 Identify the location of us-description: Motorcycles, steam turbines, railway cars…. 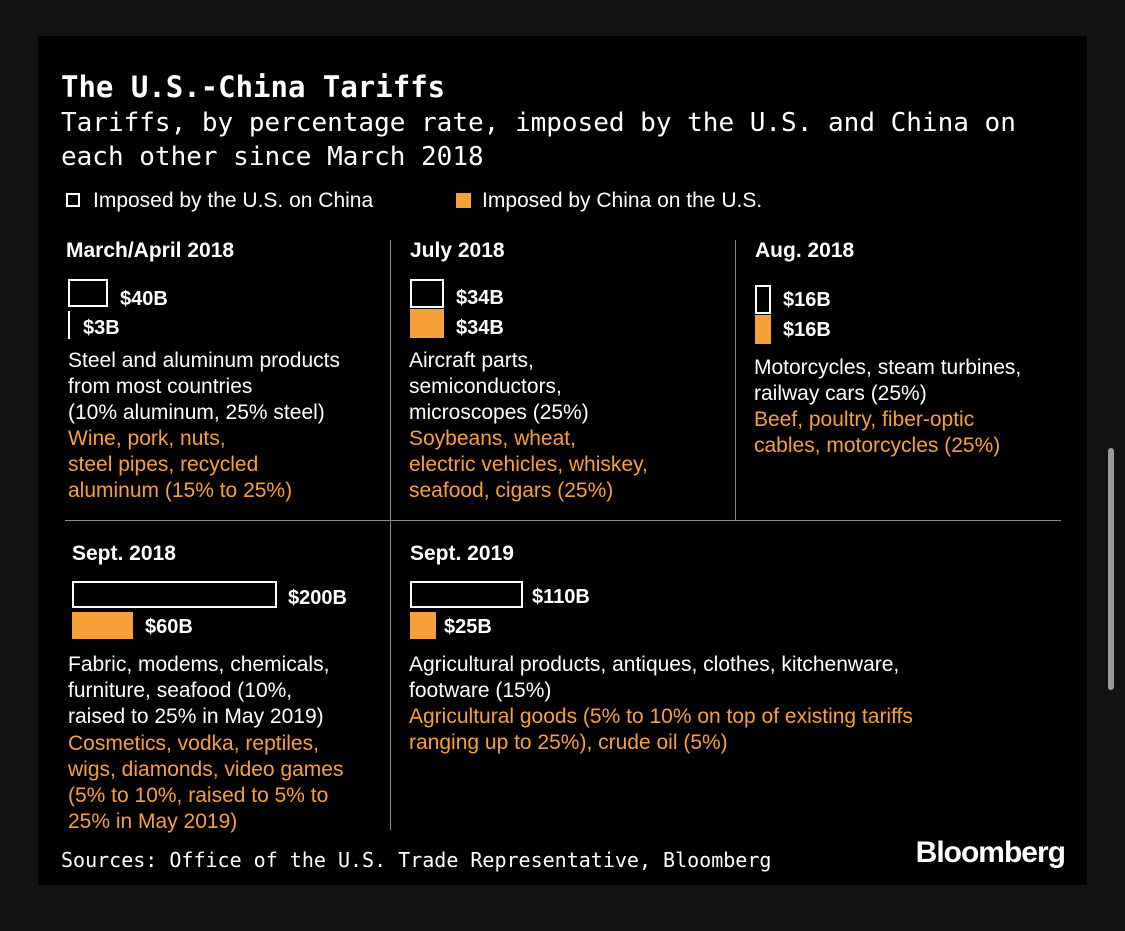
(887, 381).